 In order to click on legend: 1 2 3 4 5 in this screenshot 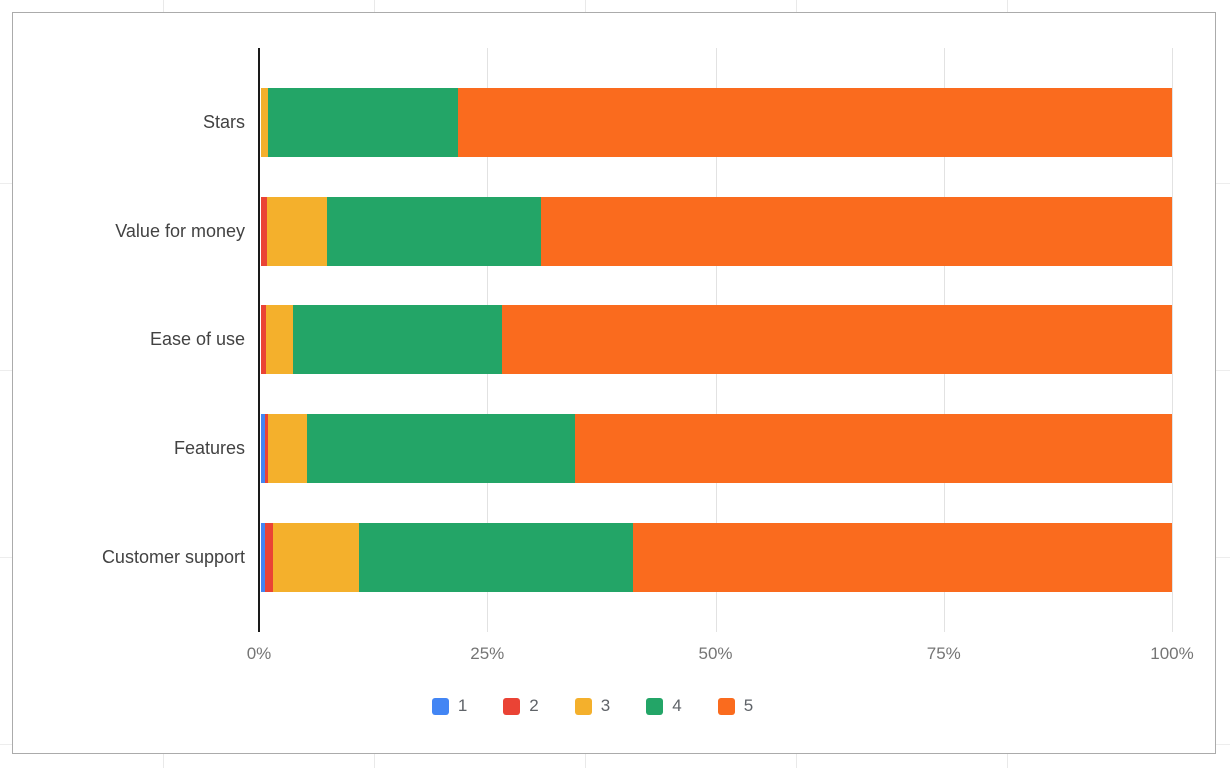, I will do `click(592, 706)`.